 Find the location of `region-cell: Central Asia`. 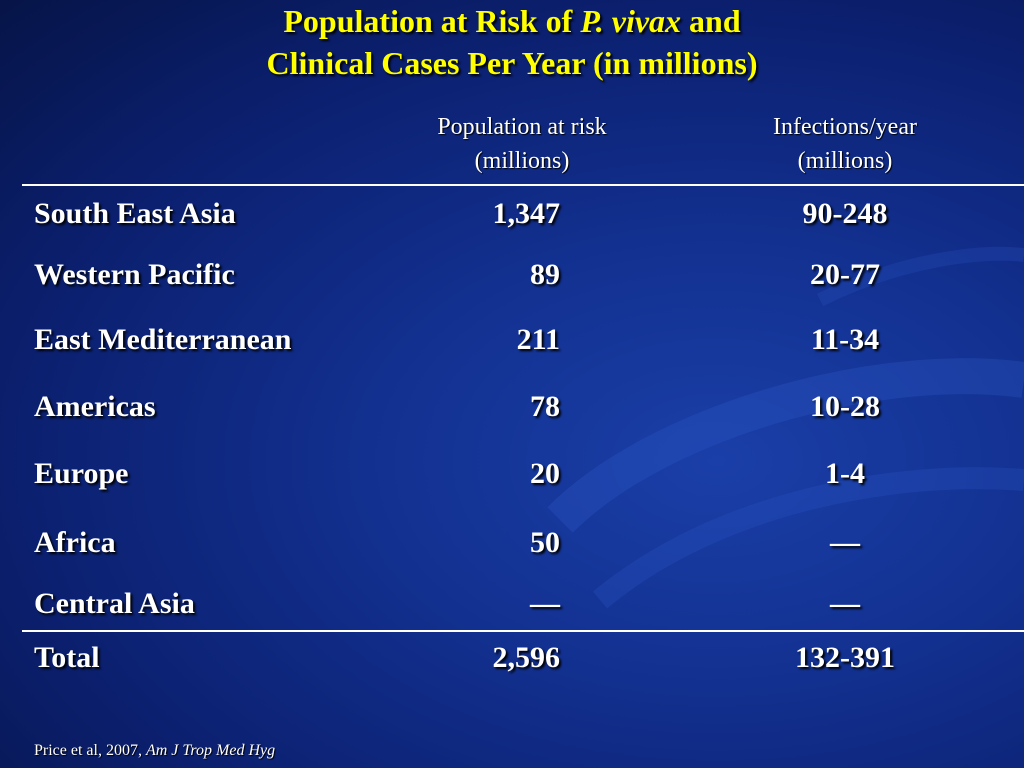

region-cell: Central Asia is located at coordinates (114, 603).